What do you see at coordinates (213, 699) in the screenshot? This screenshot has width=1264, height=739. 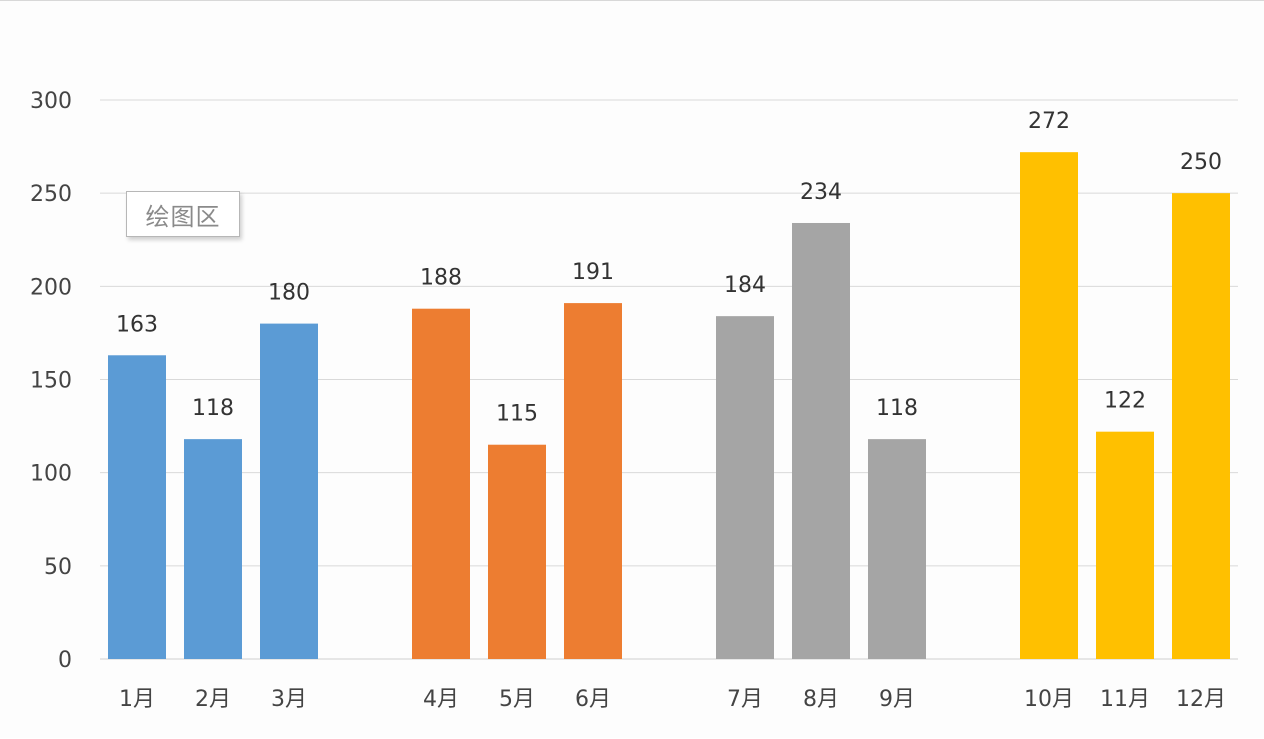 I see `x-category-label: 2月` at bounding box center [213, 699].